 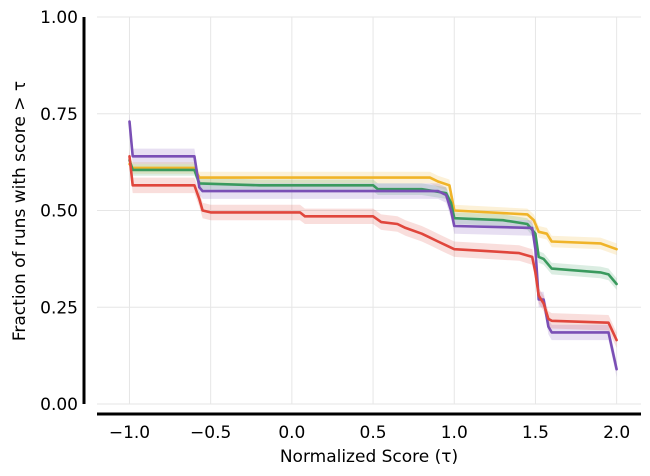 What do you see at coordinates (291, 433) in the screenshot?
I see `x-tick-label: 0.0` at bounding box center [291, 433].